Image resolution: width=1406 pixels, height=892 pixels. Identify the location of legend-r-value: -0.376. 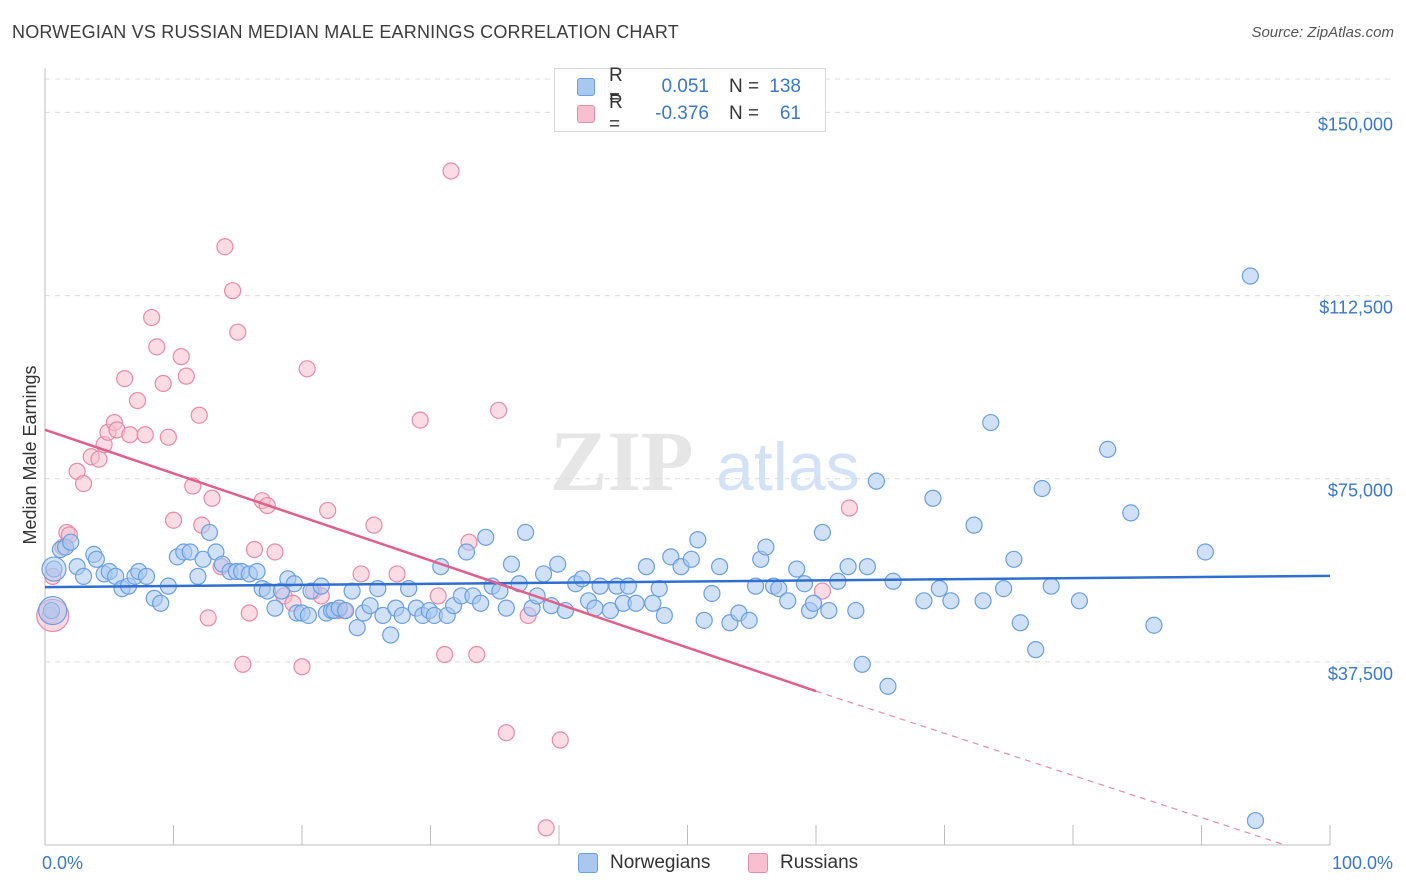
(682, 113).